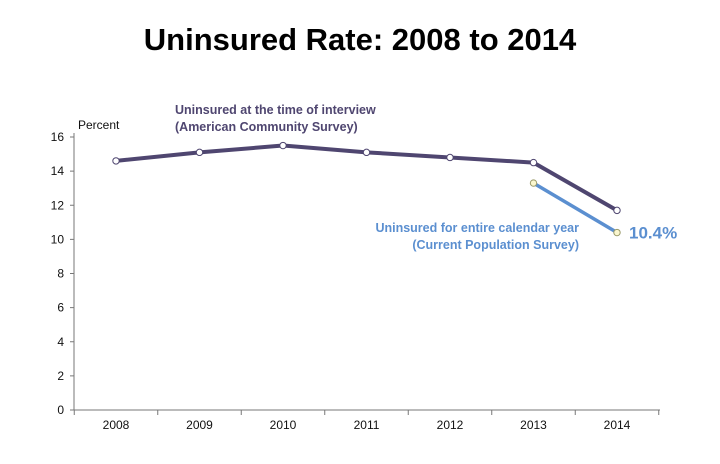 The width and height of the screenshot is (720, 464). Describe the element at coordinates (60, 274) in the screenshot. I see `y-tick-label: 8` at that location.